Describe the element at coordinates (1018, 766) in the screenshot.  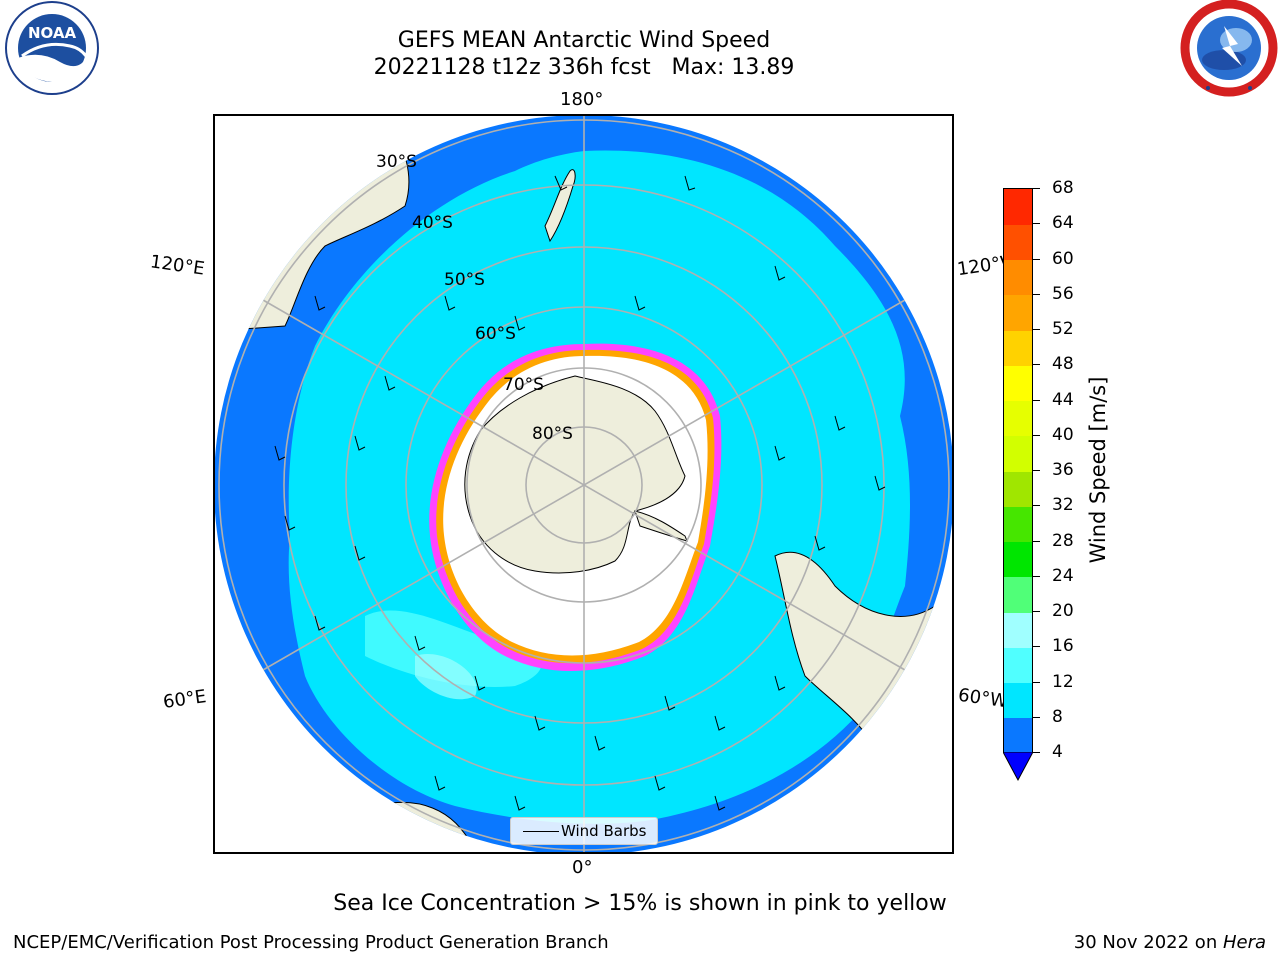
I see `colorbar-under-arrow` at that location.